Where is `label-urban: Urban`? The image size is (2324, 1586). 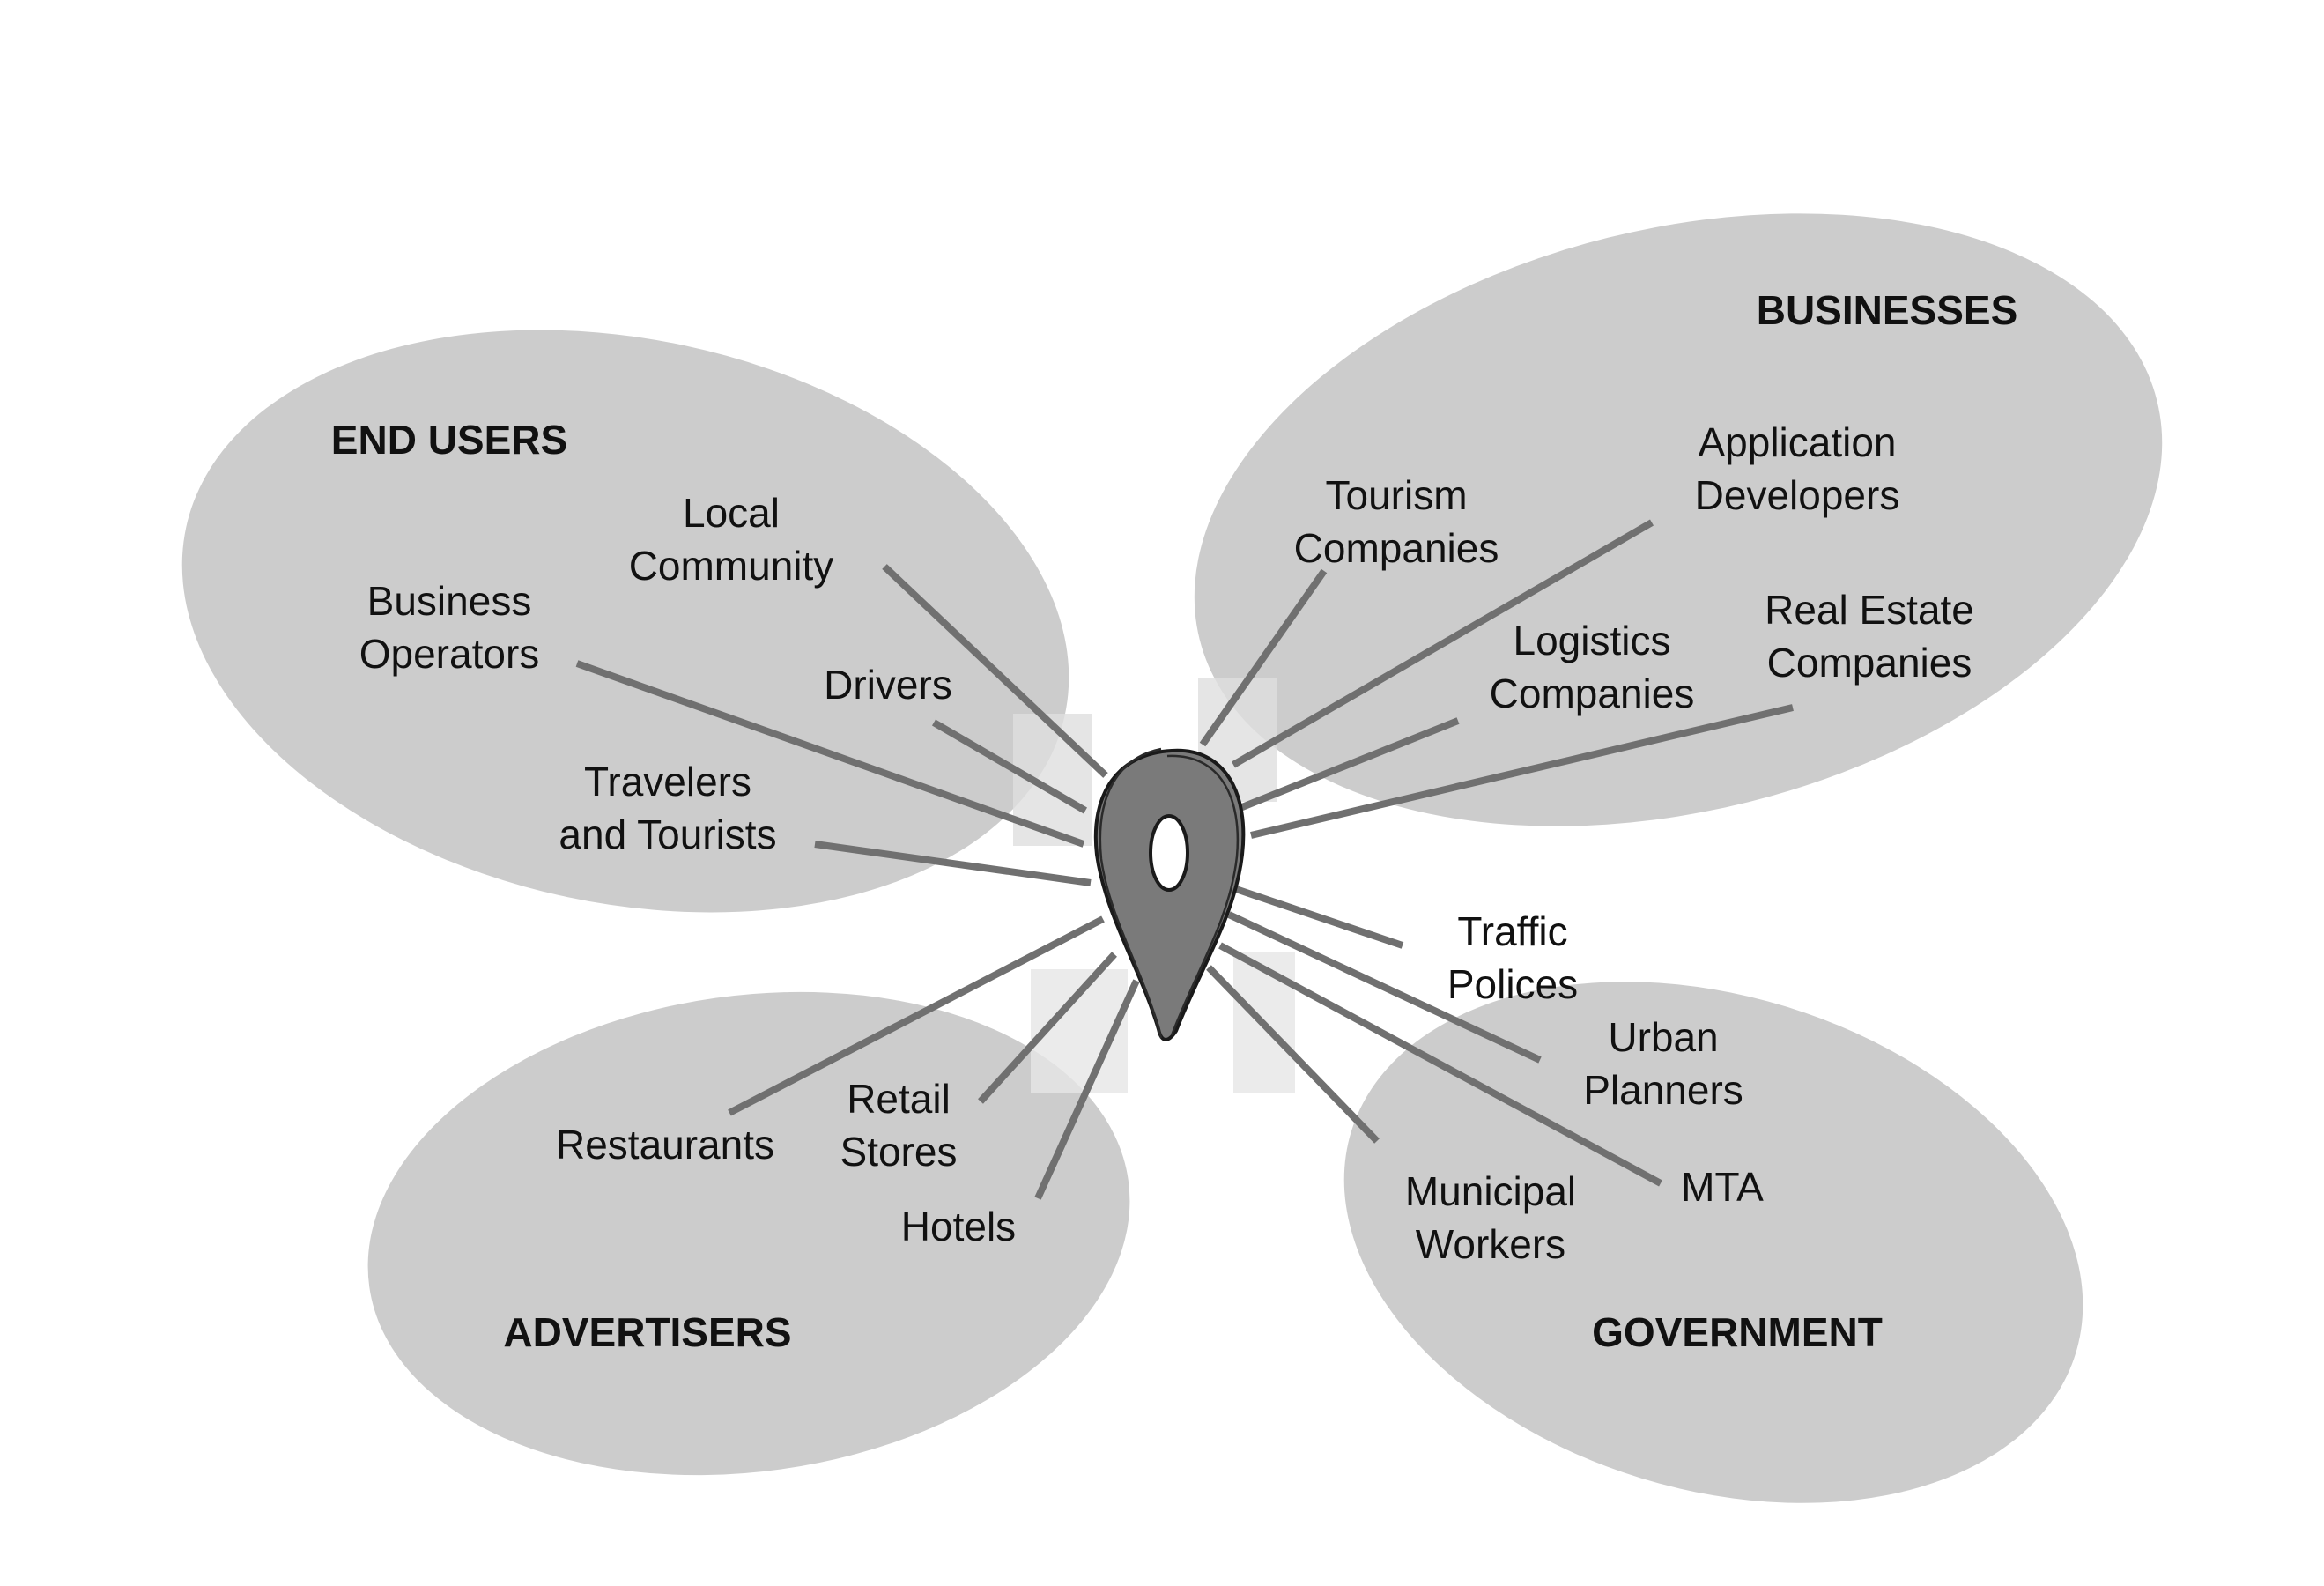 label-urban: Urban is located at coordinates (1663, 1037).